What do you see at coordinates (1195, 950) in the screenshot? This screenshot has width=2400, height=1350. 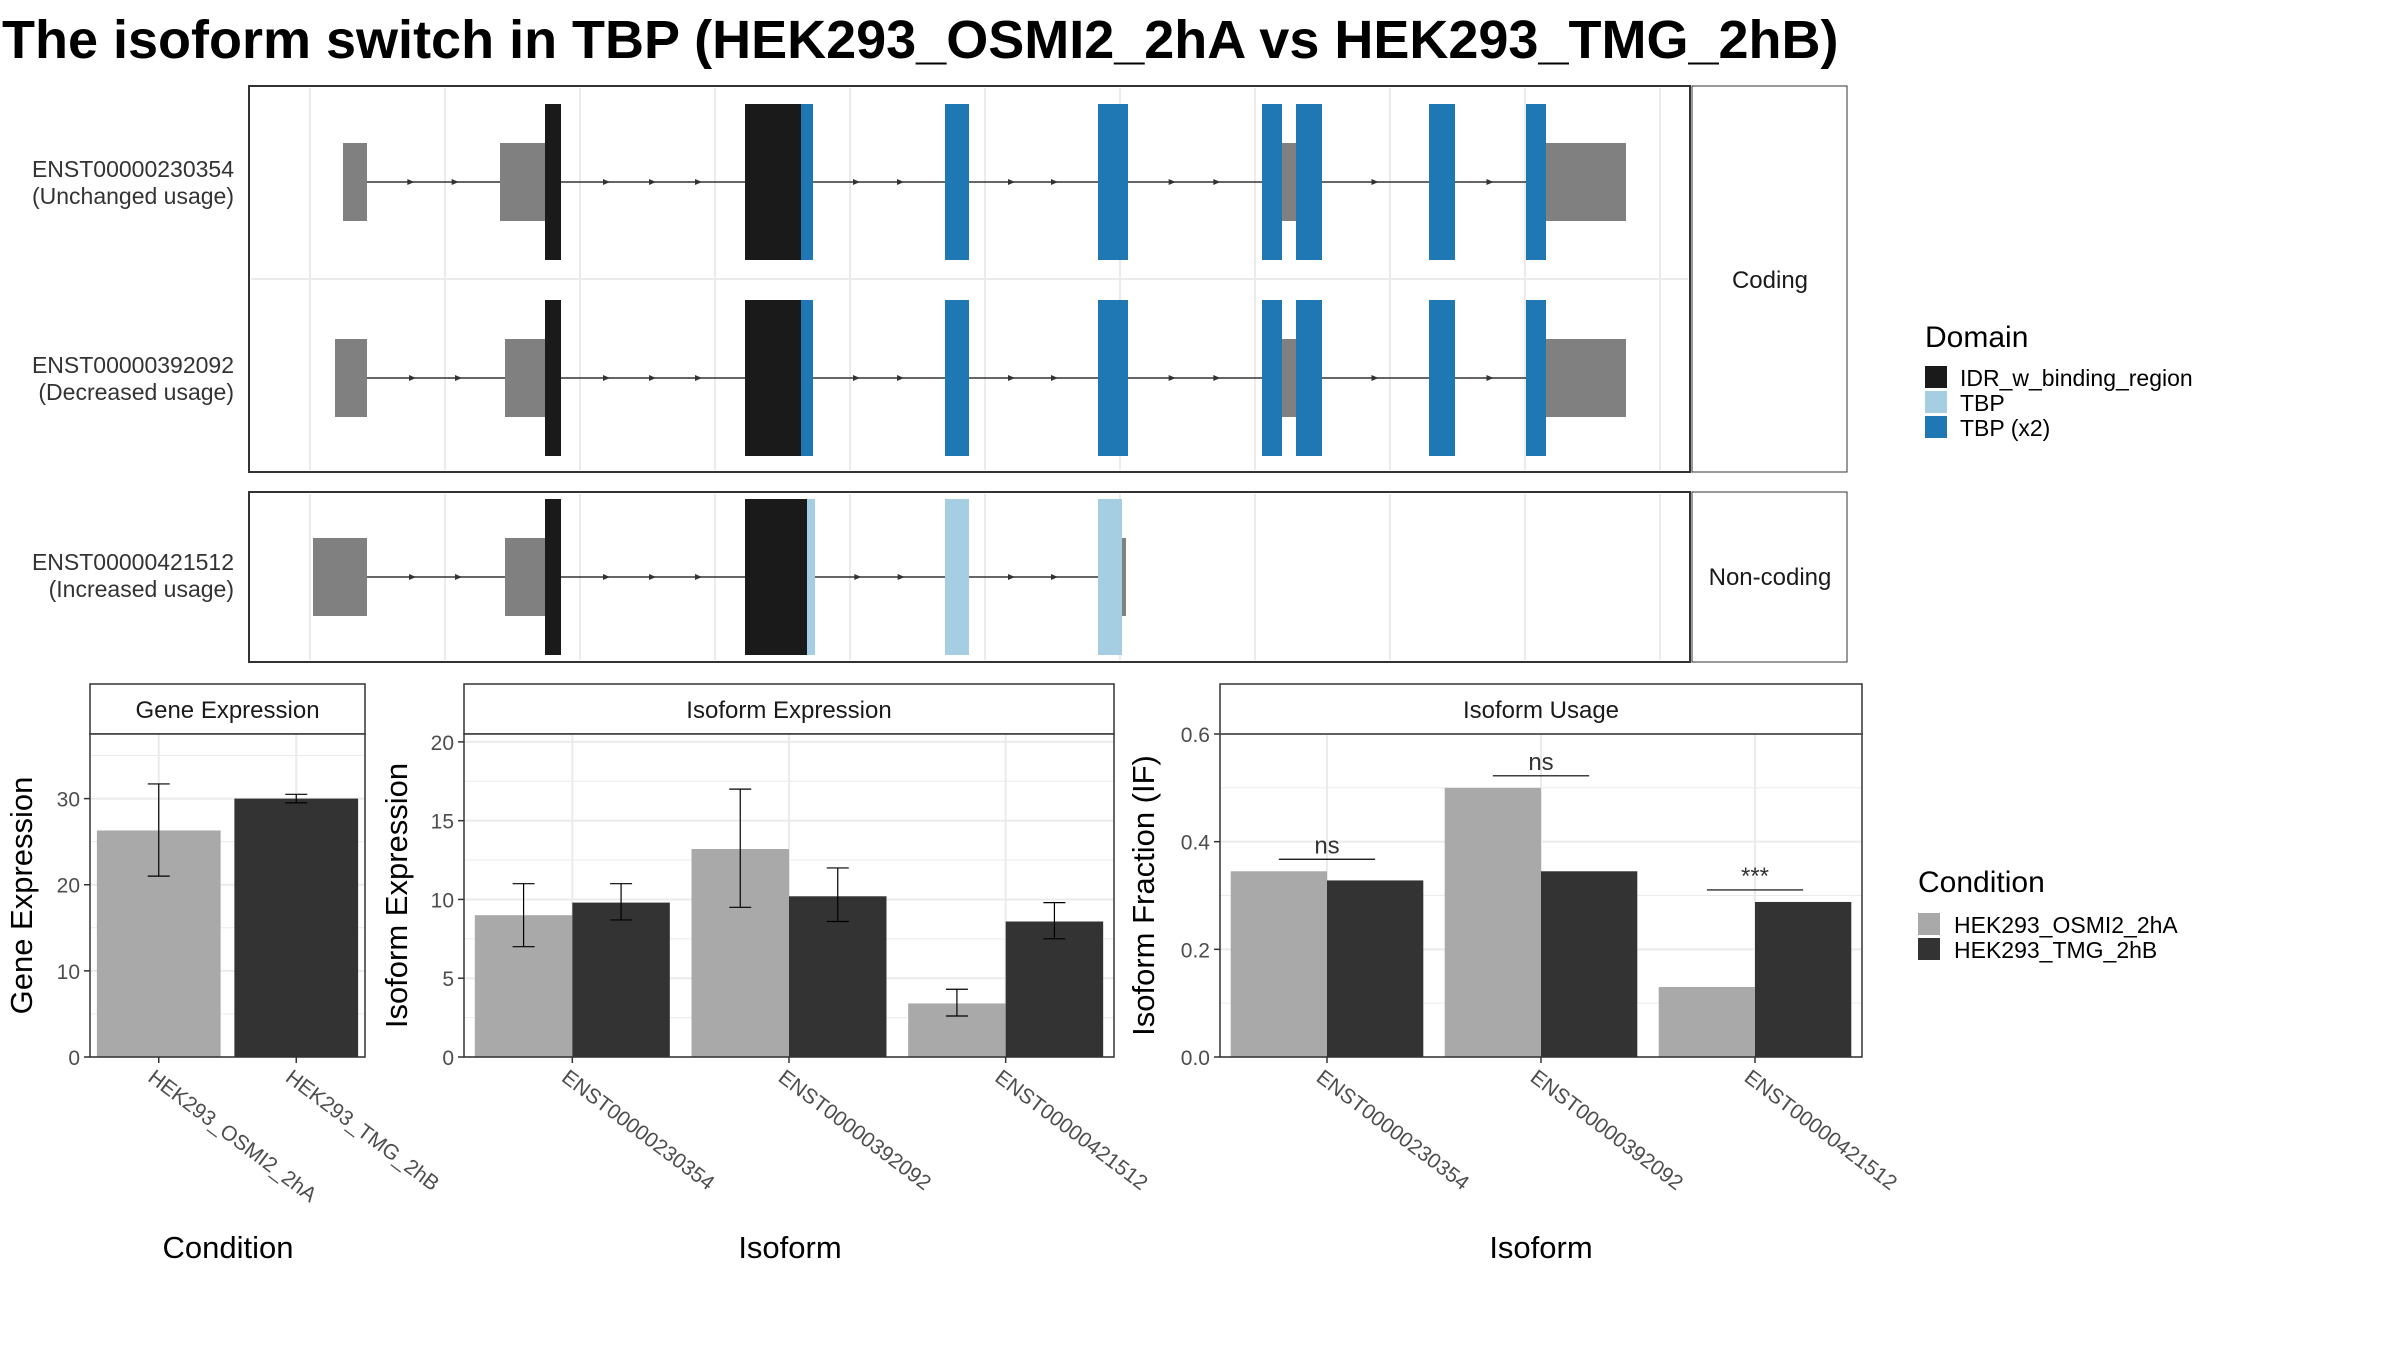 I see `y-tick-label: 0.2` at bounding box center [1195, 950].